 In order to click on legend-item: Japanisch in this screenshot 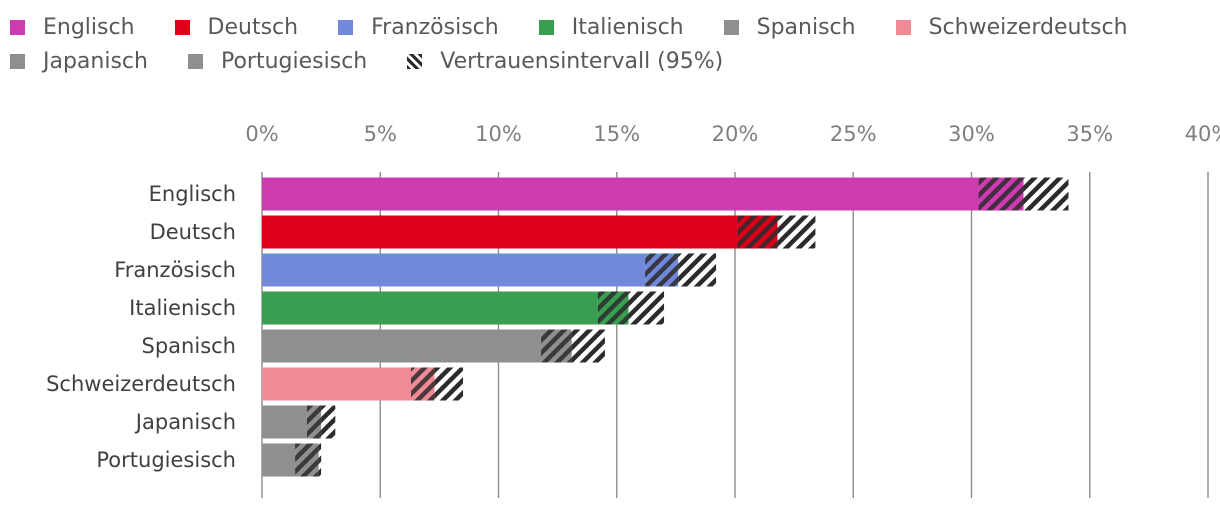, I will do `click(79, 61)`.